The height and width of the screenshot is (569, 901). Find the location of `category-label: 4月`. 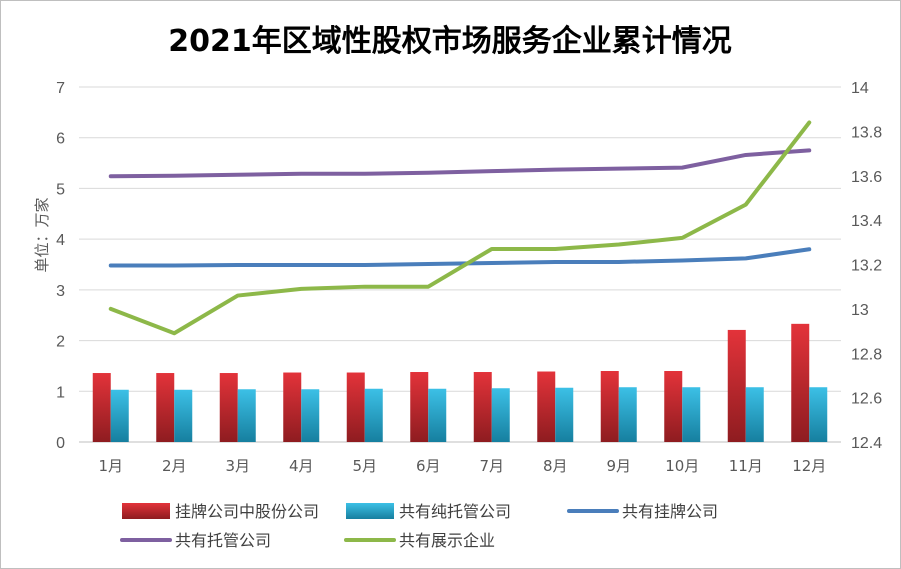

category-label: 4月 is located at coordinates (301, 466).